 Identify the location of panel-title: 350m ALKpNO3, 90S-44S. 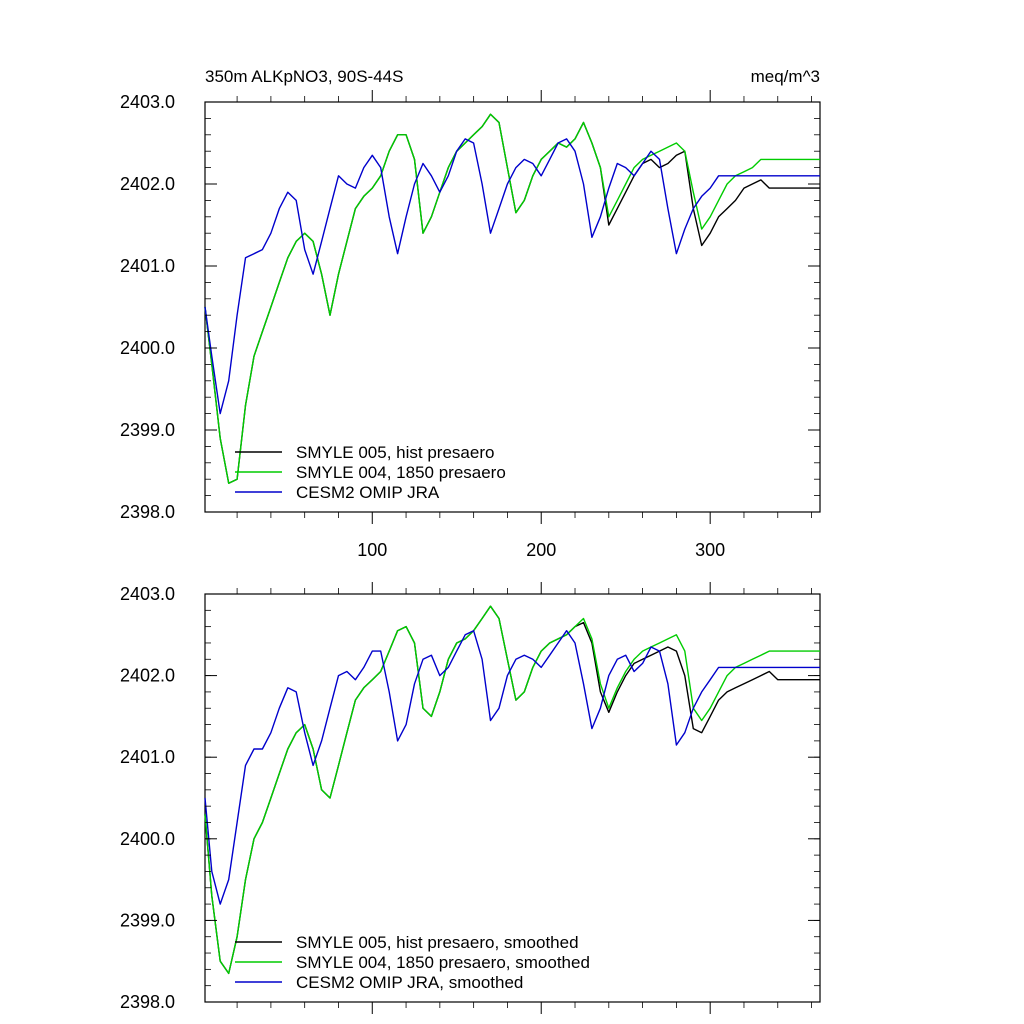
(304, 76).